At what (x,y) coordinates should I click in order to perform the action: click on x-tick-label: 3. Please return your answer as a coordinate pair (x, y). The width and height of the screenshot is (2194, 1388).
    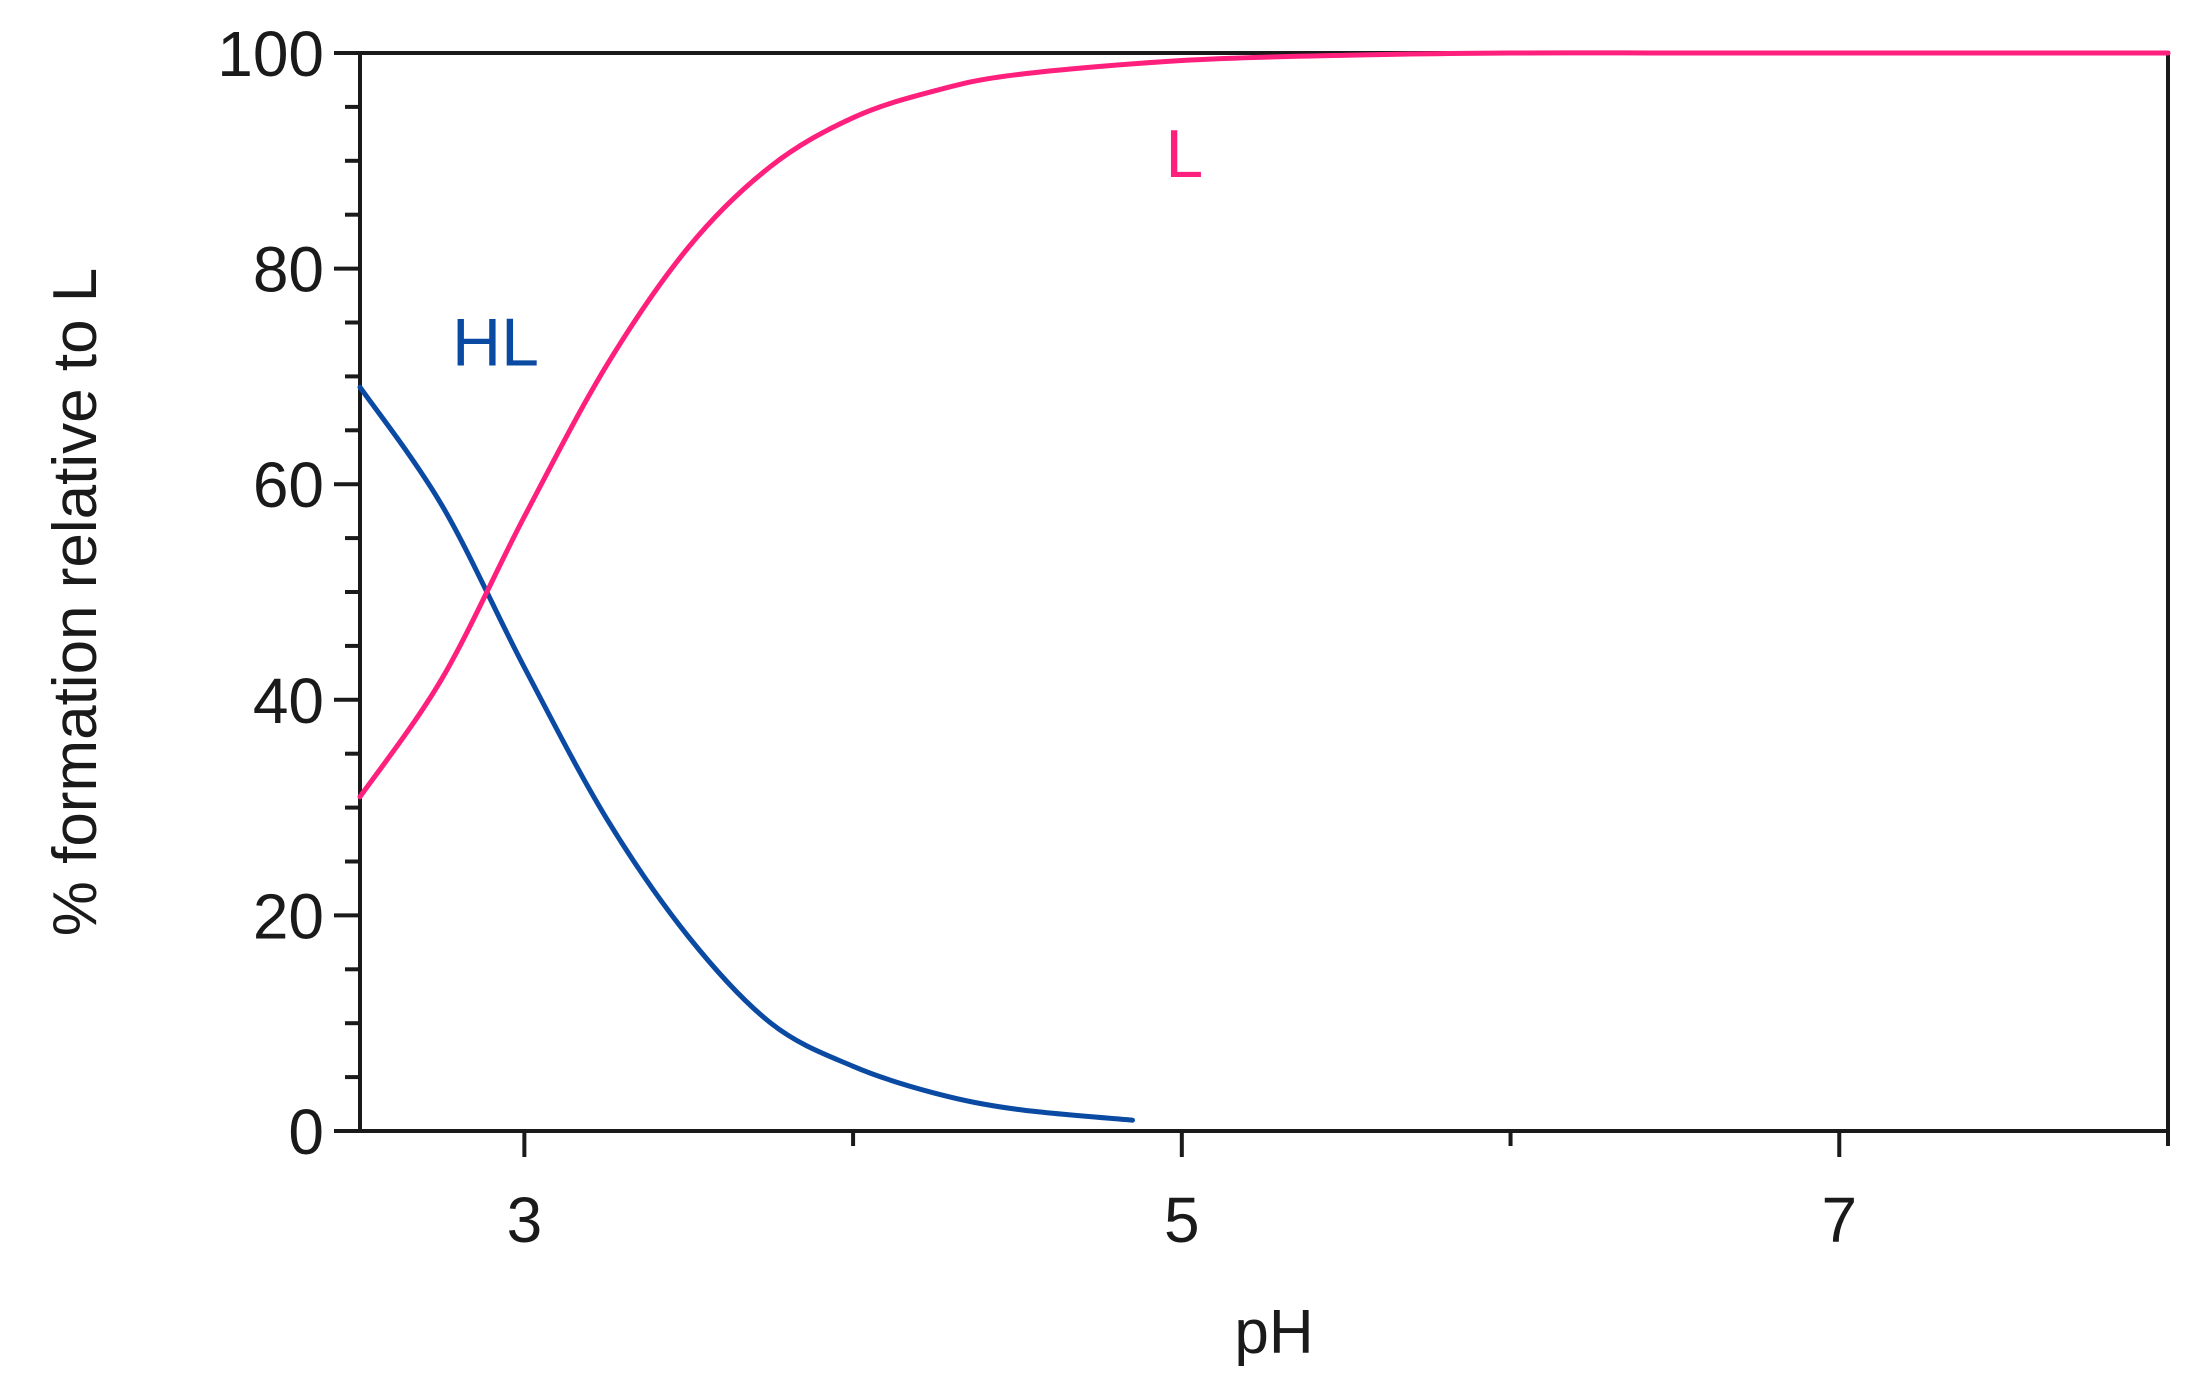
    Looking at the image, I should click on (525, 1220).